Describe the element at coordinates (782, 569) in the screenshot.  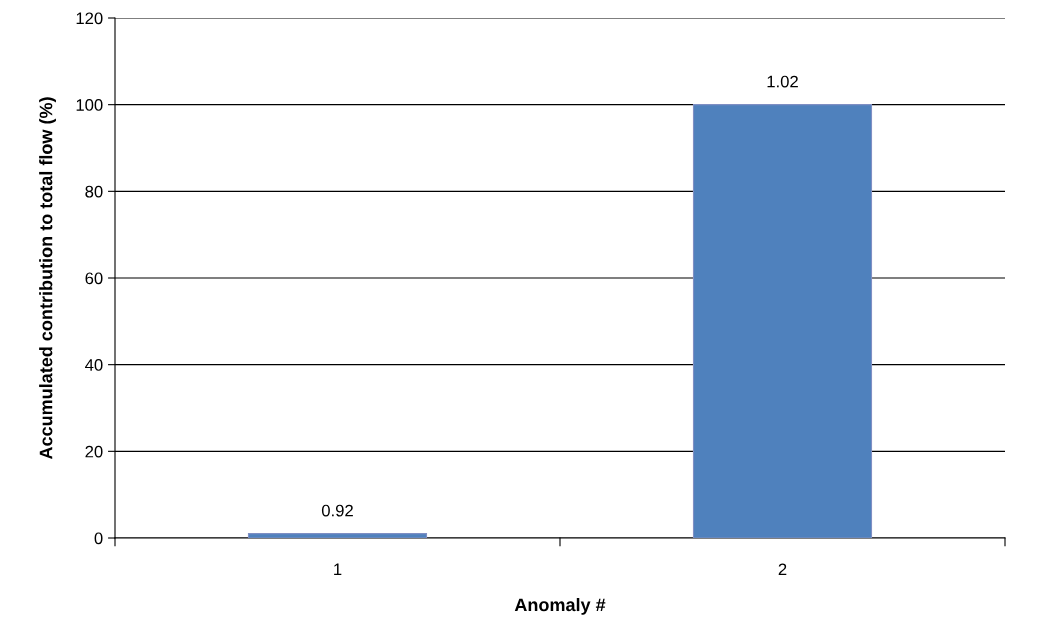
I see `x-tick-label: 2` at that location.